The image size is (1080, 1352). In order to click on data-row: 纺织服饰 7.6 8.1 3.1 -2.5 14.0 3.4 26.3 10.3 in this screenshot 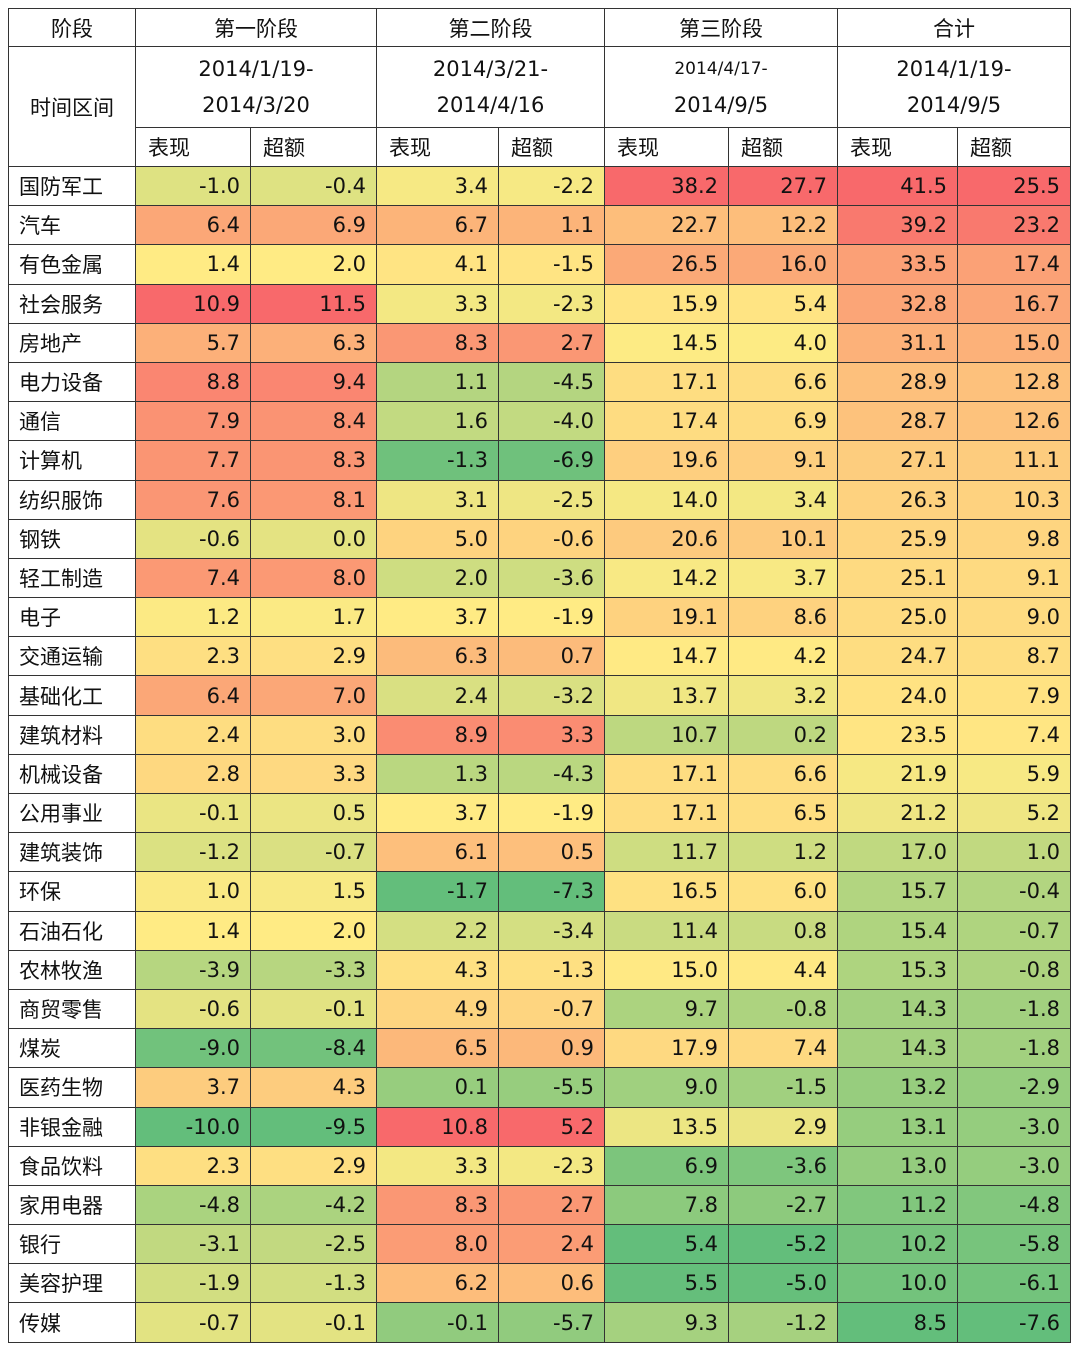, I will do `click(539, 499)`.